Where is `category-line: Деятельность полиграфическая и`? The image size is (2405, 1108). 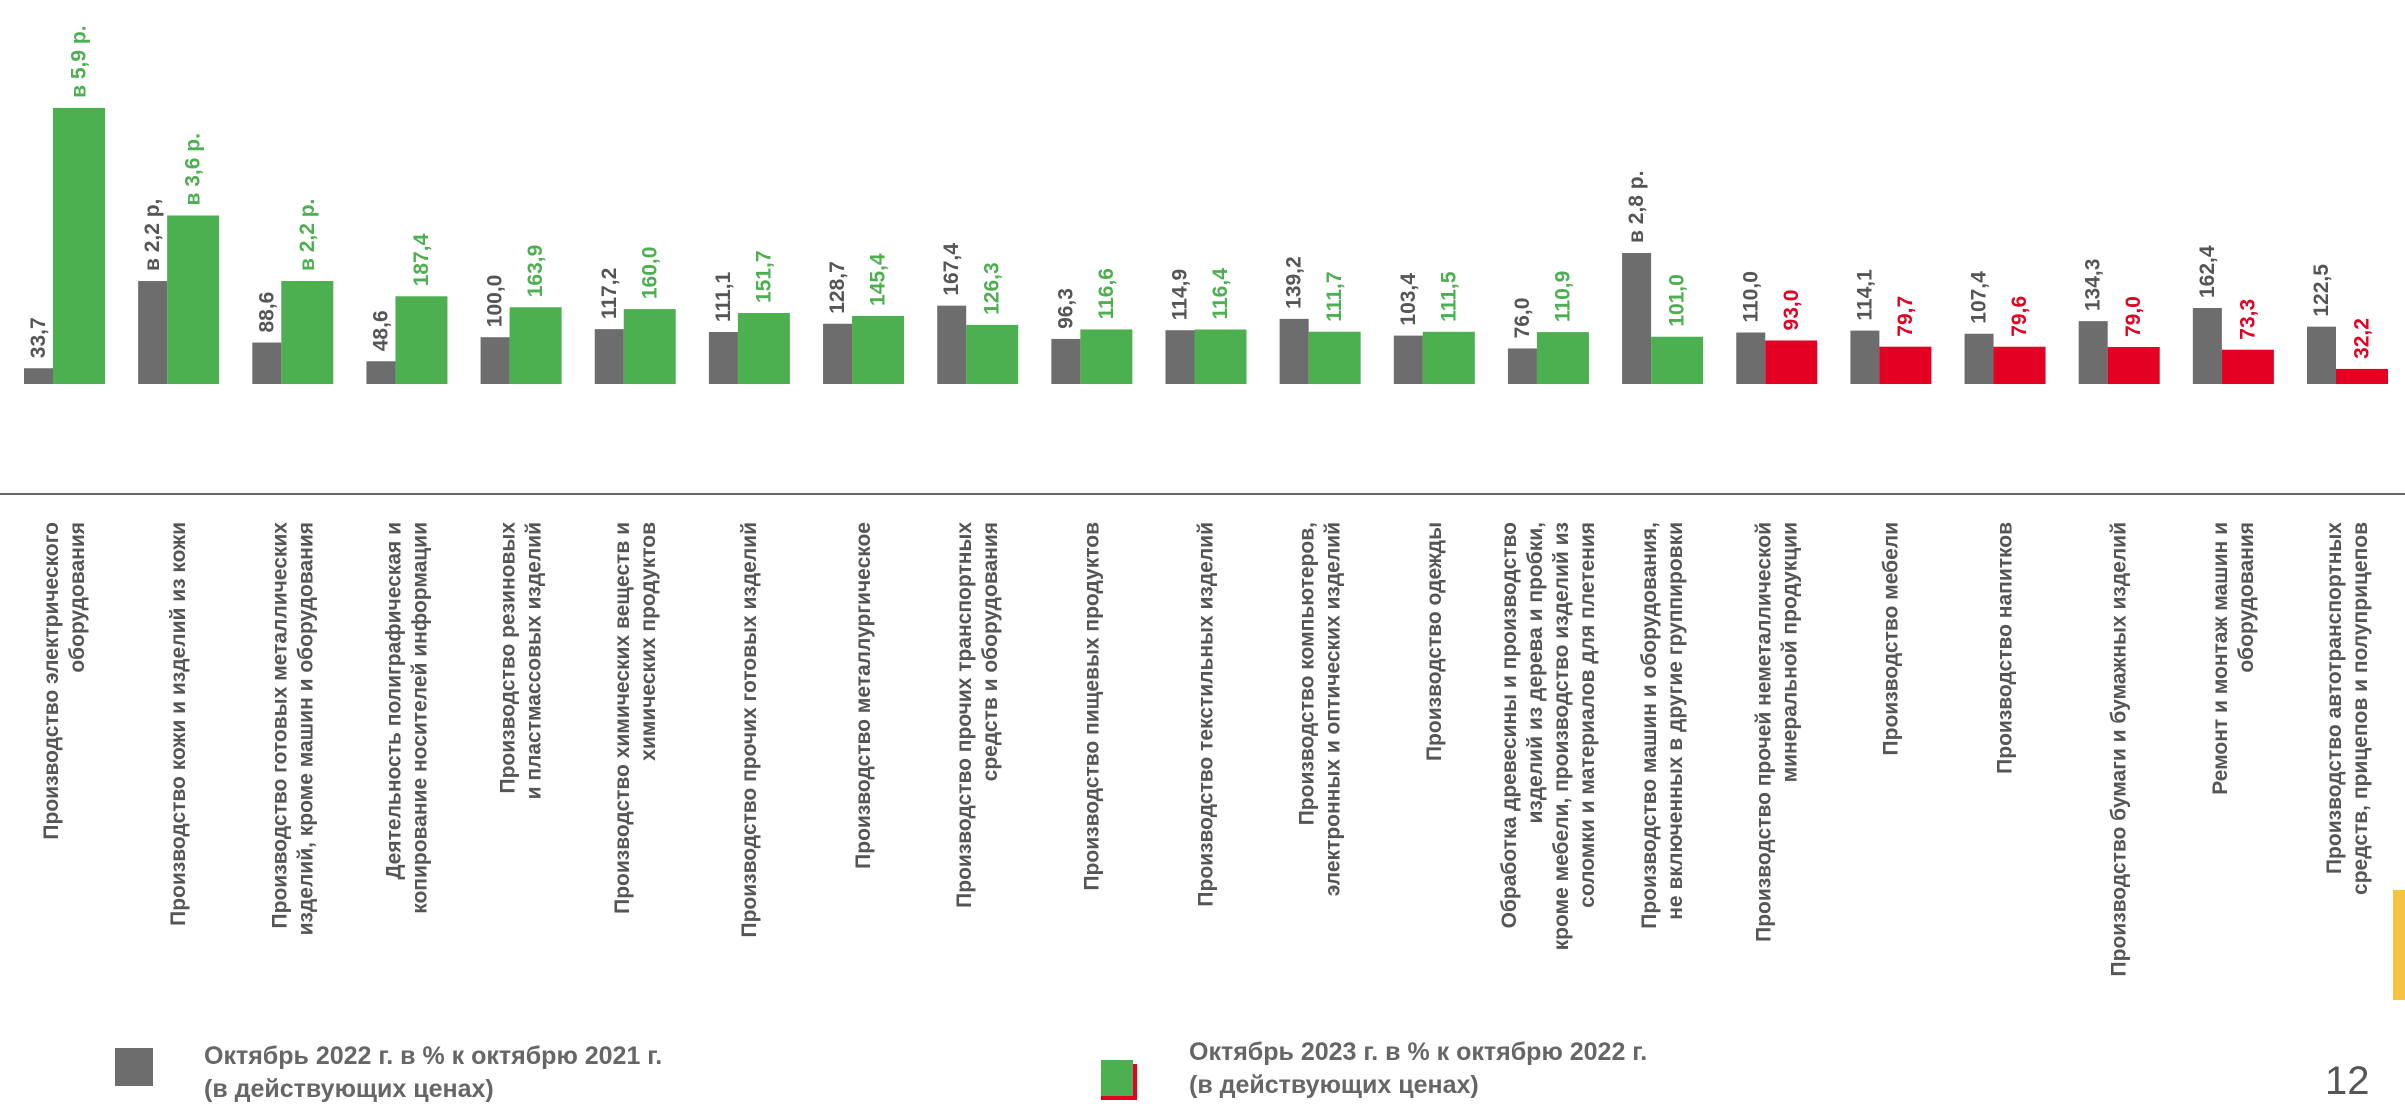 category-line: Деятельность полиграфическая и is located at coordinates (393, 701).